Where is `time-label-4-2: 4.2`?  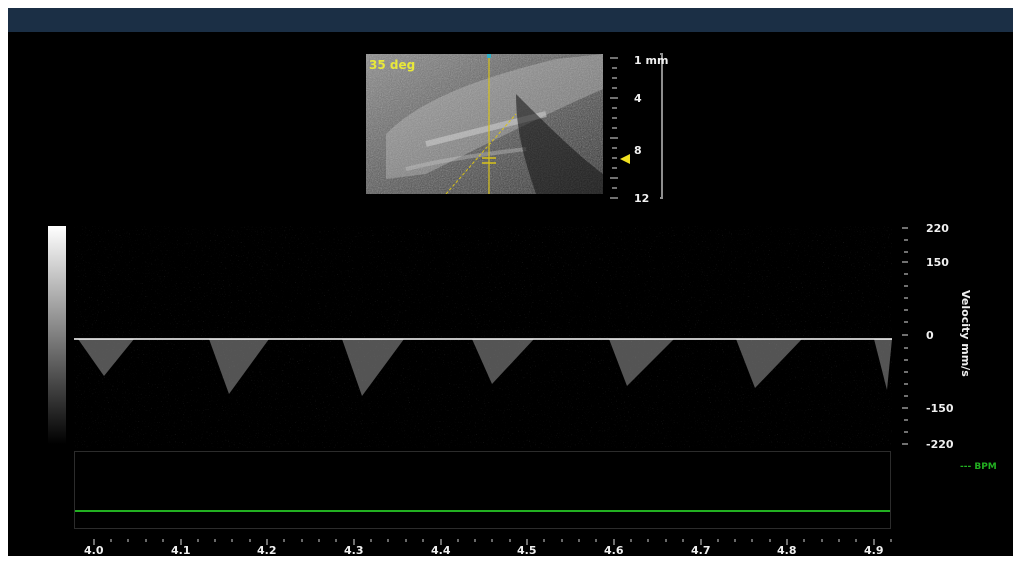 time-label-4-2: 4.2 is located at coordinates (267, 550).